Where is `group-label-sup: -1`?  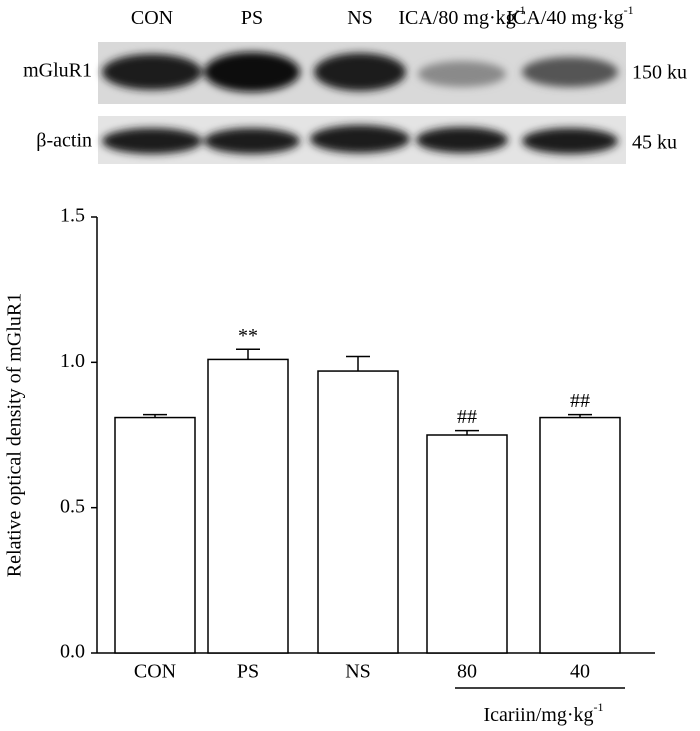 group-label-sup: -1 is located at coordinates (598, 707).